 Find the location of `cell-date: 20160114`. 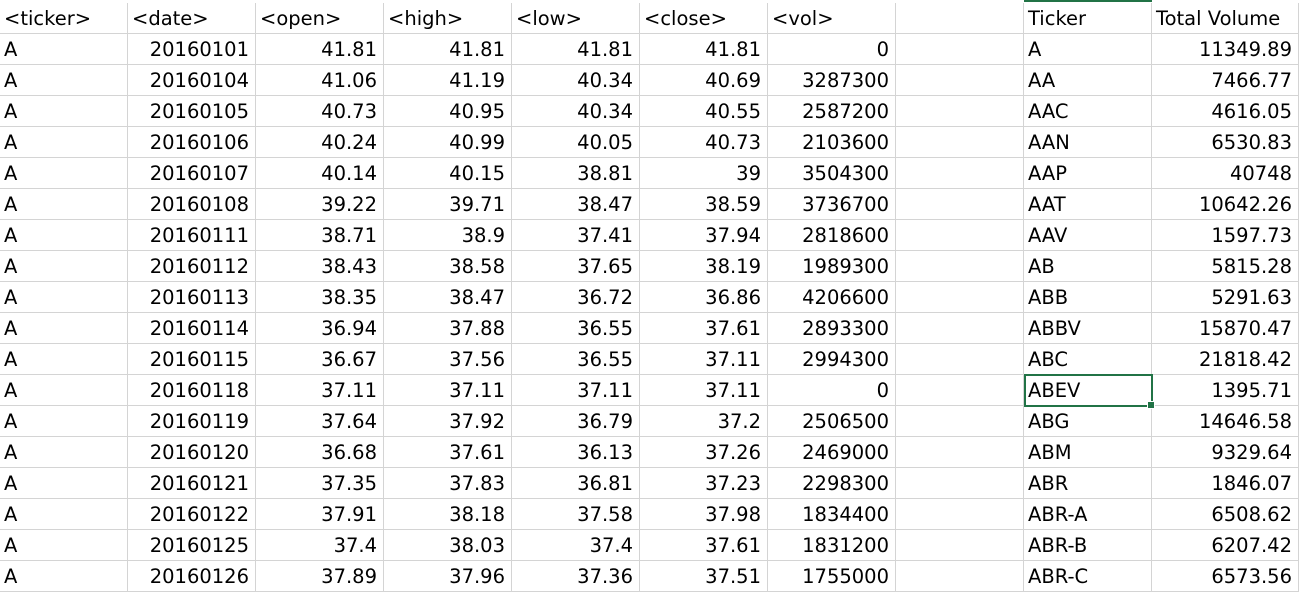

cell-date: 20160114 is located at coordinates (192, 328).